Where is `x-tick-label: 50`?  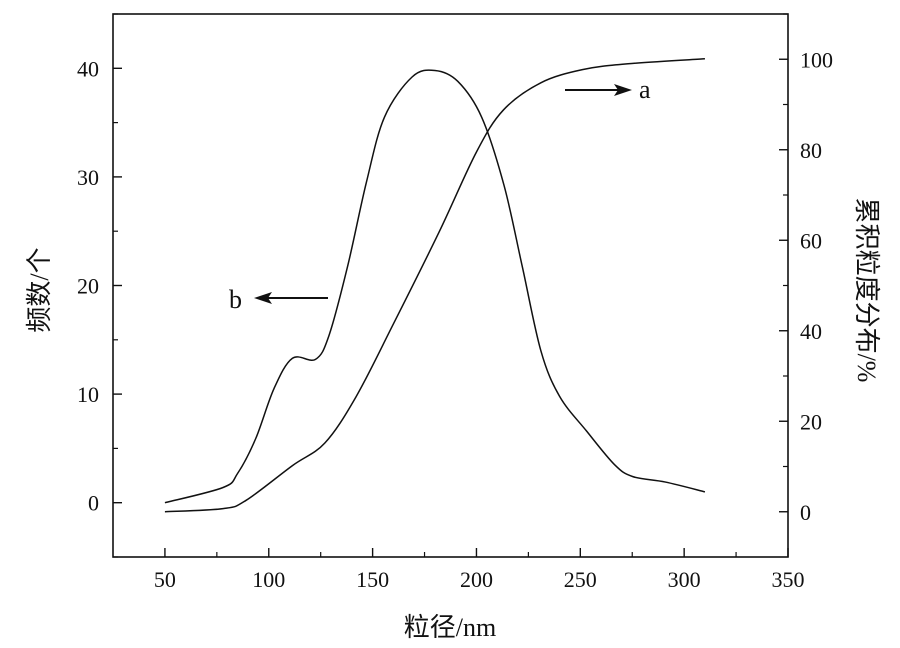
x-tick-label: 50 is located at coordinates (165, 579).